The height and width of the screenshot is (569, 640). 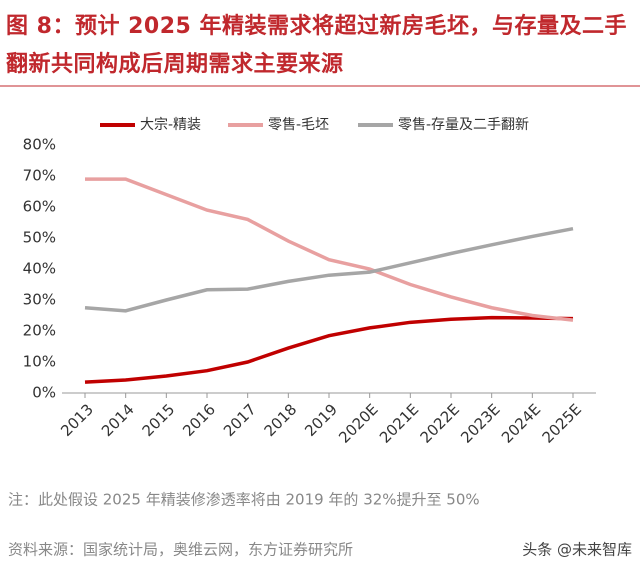 I want to click on x-tick-label: 2020E, so click(x=358, y=423).